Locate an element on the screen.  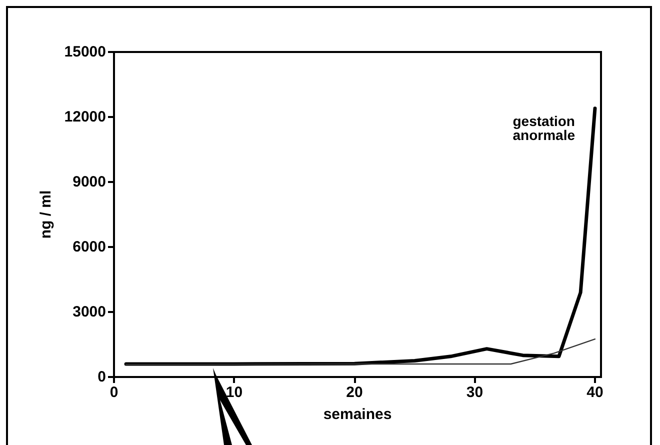
annotation: gestation anormale is located at coordinates (544, 128).